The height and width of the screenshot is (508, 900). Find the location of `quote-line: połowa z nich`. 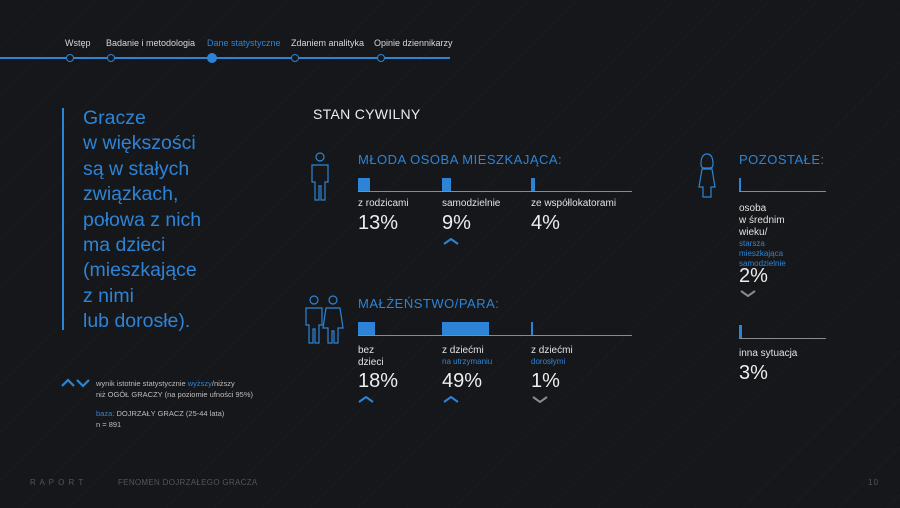

quote-line: połowa z nich is located at coordinates (142, 219).